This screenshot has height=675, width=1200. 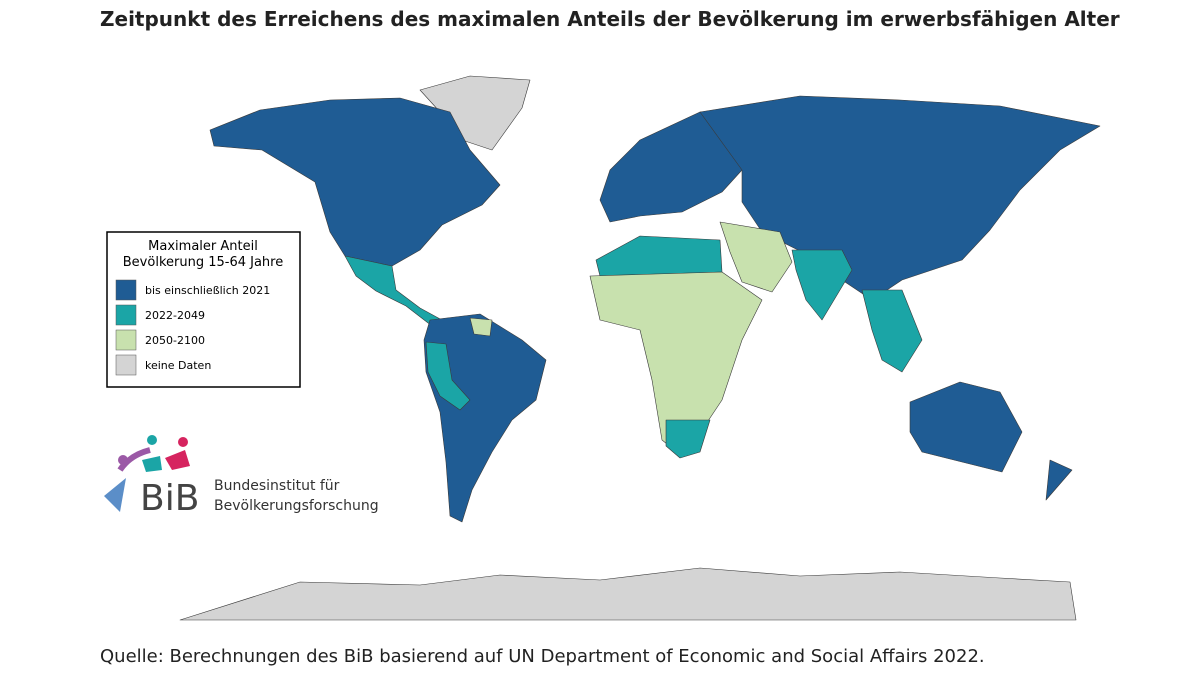 I want to click on andes, so click(x=448, y=376).